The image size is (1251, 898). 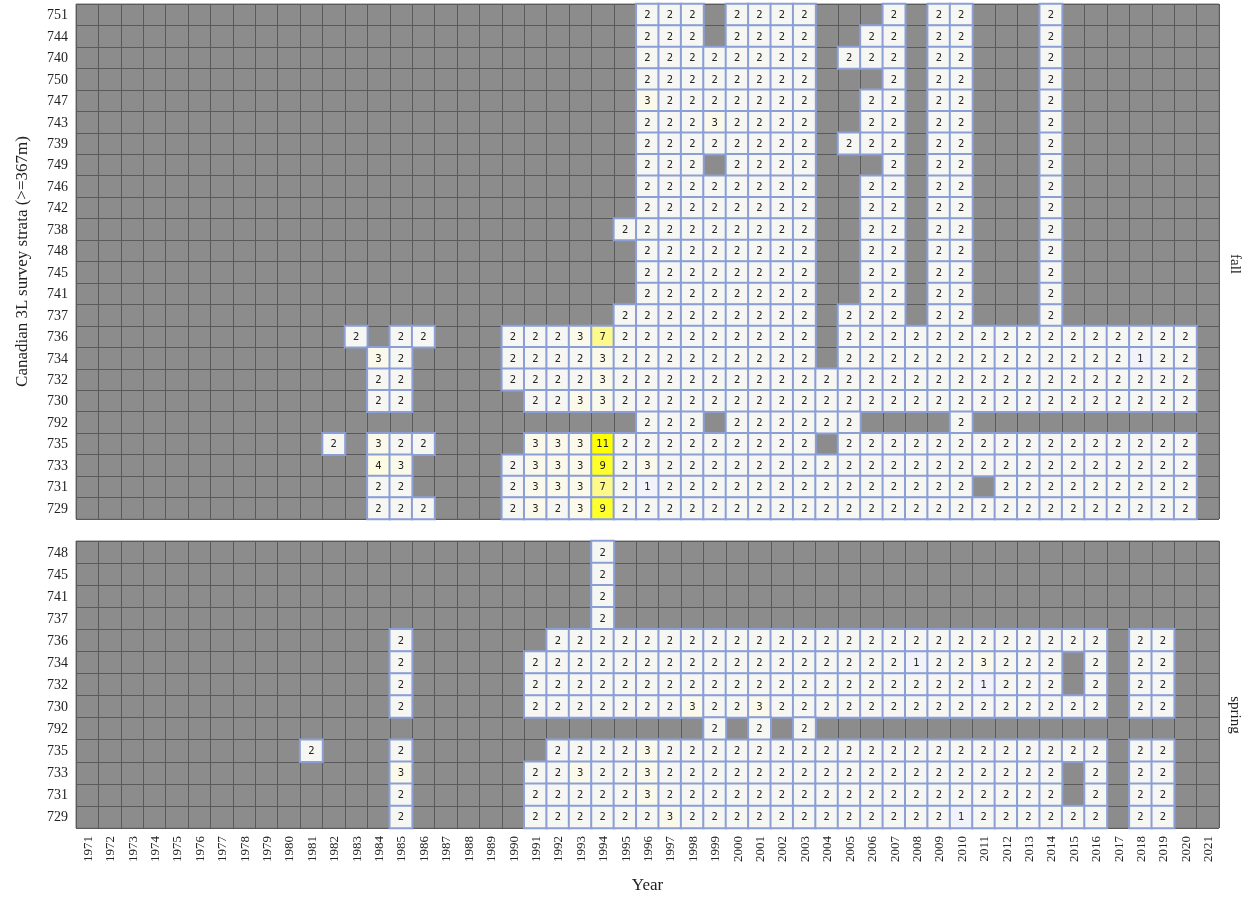 I want to click on x-tick-label: 2018, so click(x=1141, y=849).